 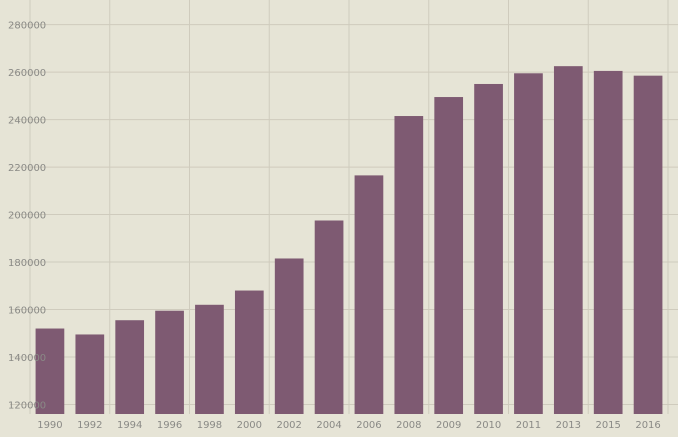 I want to click on x-tick-label: 1998, so click(x=209, y=425).